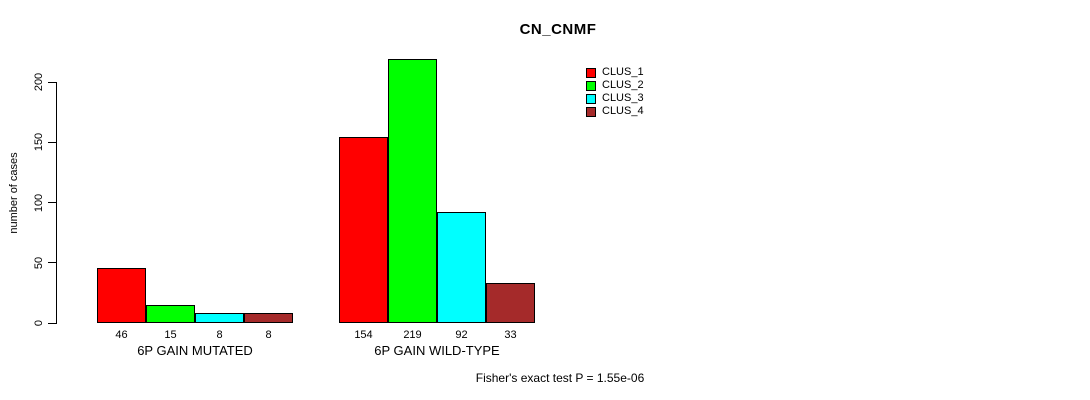  I want to click on legend-item-clus_3: CLUS_3, so click(615, 98).